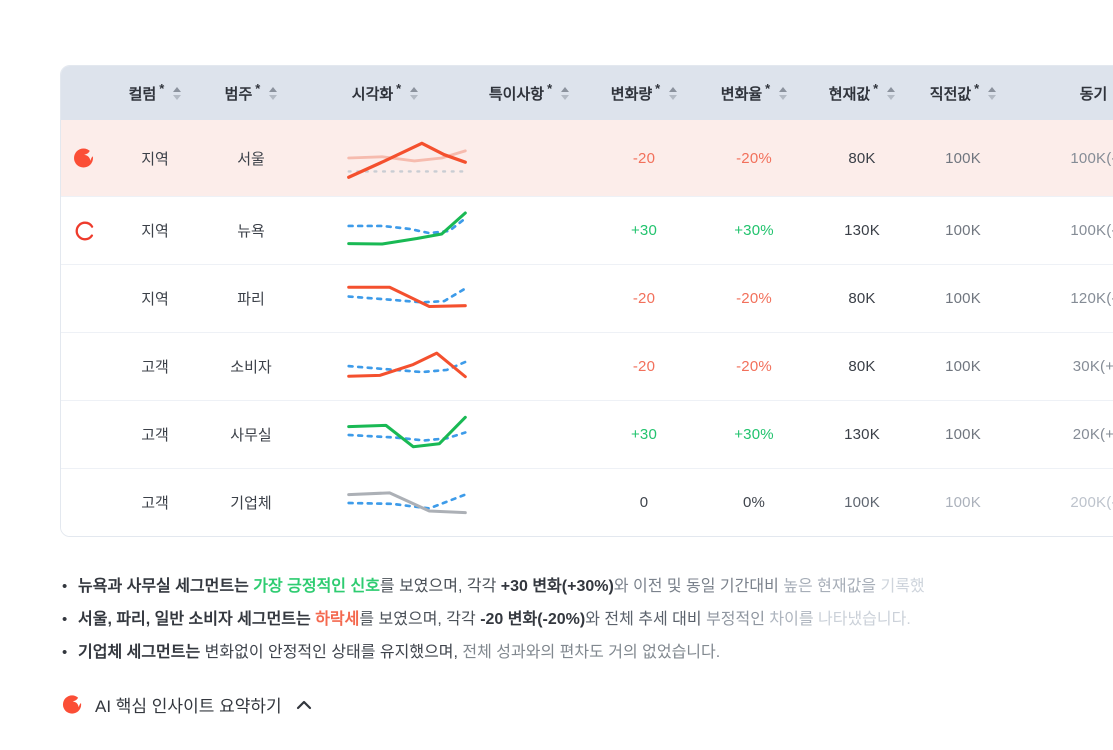  I want to click on table-row: 고객 사무실 +30 +30% 130K 100K 20K(+, so click(587, 434).